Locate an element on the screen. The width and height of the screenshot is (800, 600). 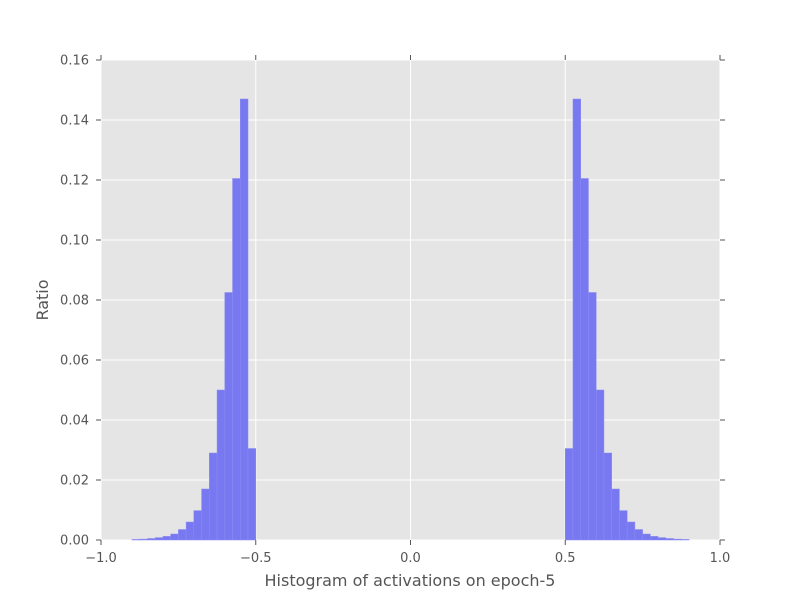
y-tick-label: 0.04 is located at coordinates (74, 421).